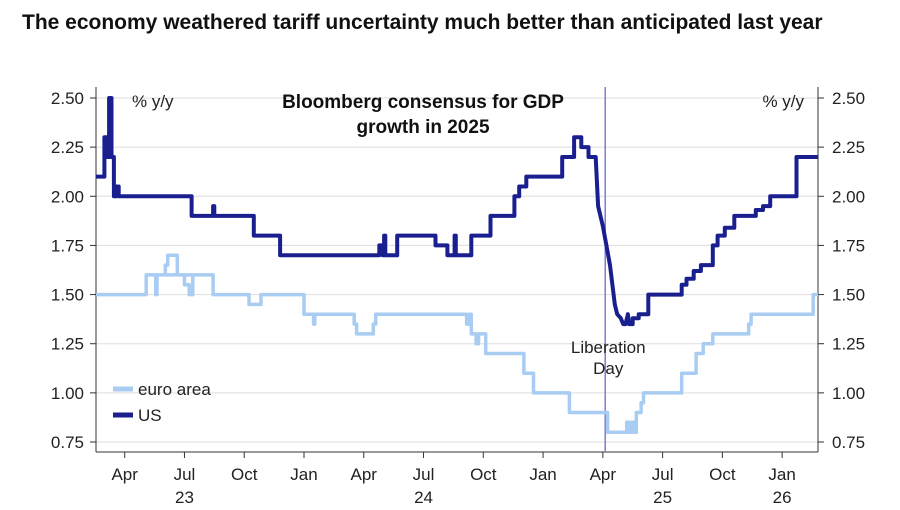  Describe the element at coordinates (662, 497) in the screenshot. I see `x-year-label: 25` at that location.